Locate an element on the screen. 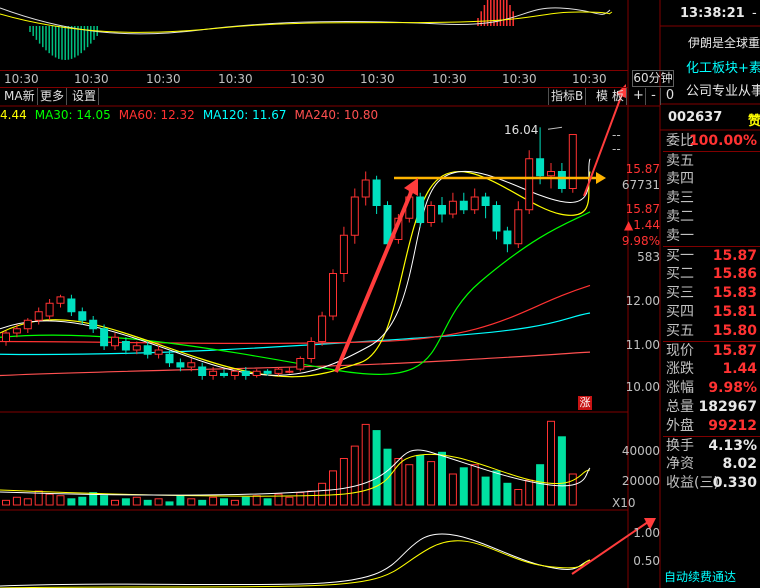 The width and height of the screenshot is (760, 588). axis-dash-2: -- is located at coordinates (616, 149).